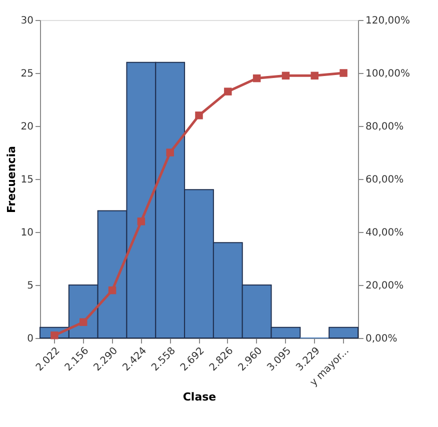 This screenshot has width=438, height=427. Describe the element at coordinates (388, 21) in the screenshot. I see `y2-tick-label: 120,00%` at that location.